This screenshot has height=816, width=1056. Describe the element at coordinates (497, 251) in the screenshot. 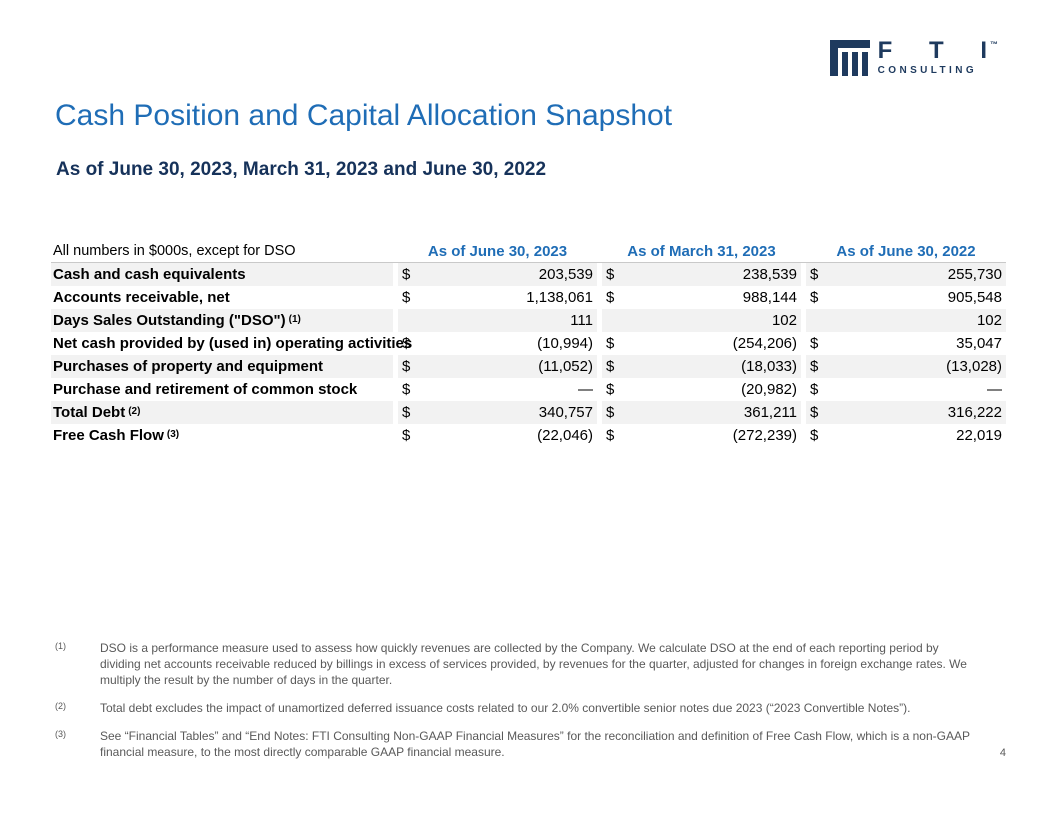

I see `column-header-june-2023: As of June 30, 2023` at that location.